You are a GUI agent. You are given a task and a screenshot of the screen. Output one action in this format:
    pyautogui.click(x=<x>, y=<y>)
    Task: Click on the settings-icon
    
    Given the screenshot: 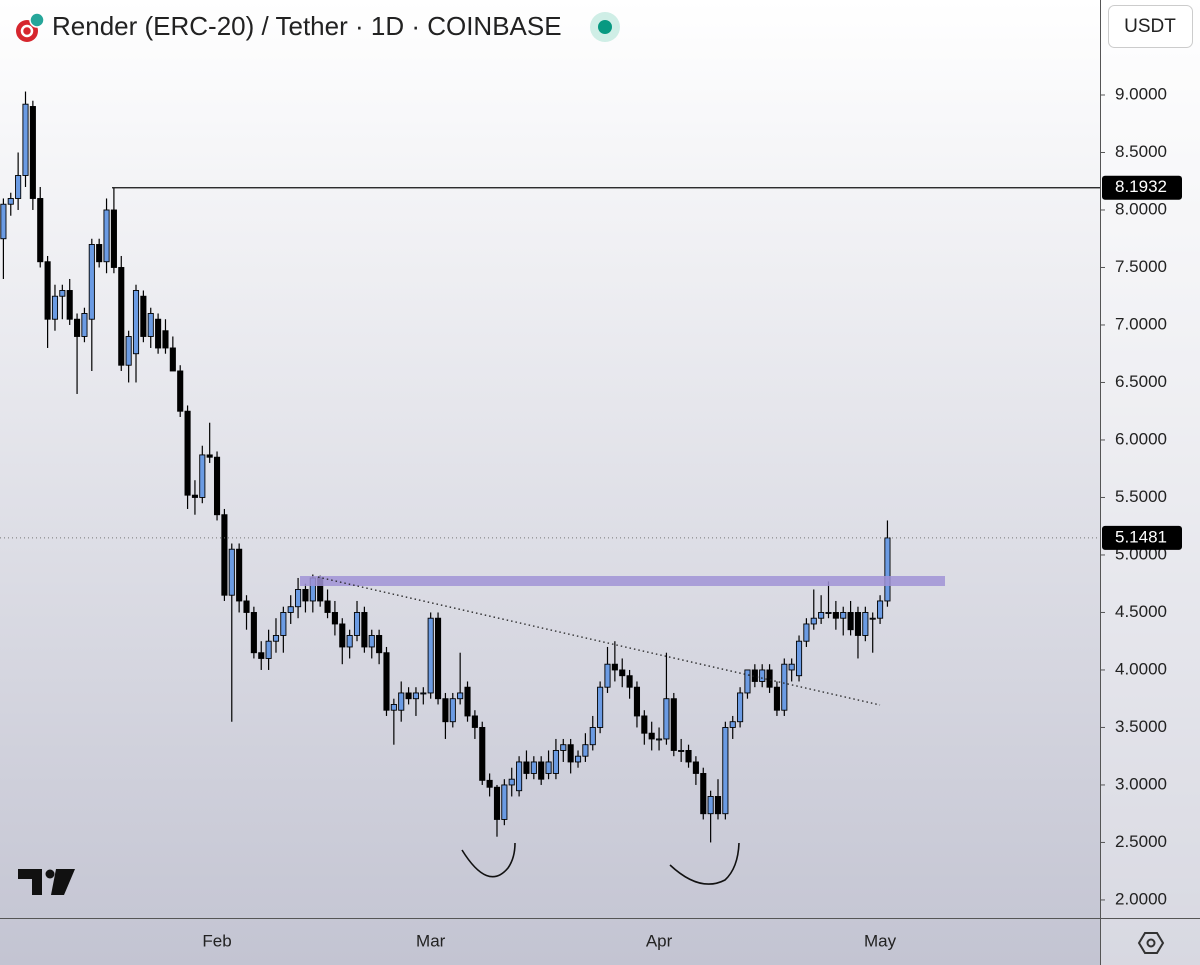 What is the action you would take?
    pyautogui.click(x=1151, y=943)
    